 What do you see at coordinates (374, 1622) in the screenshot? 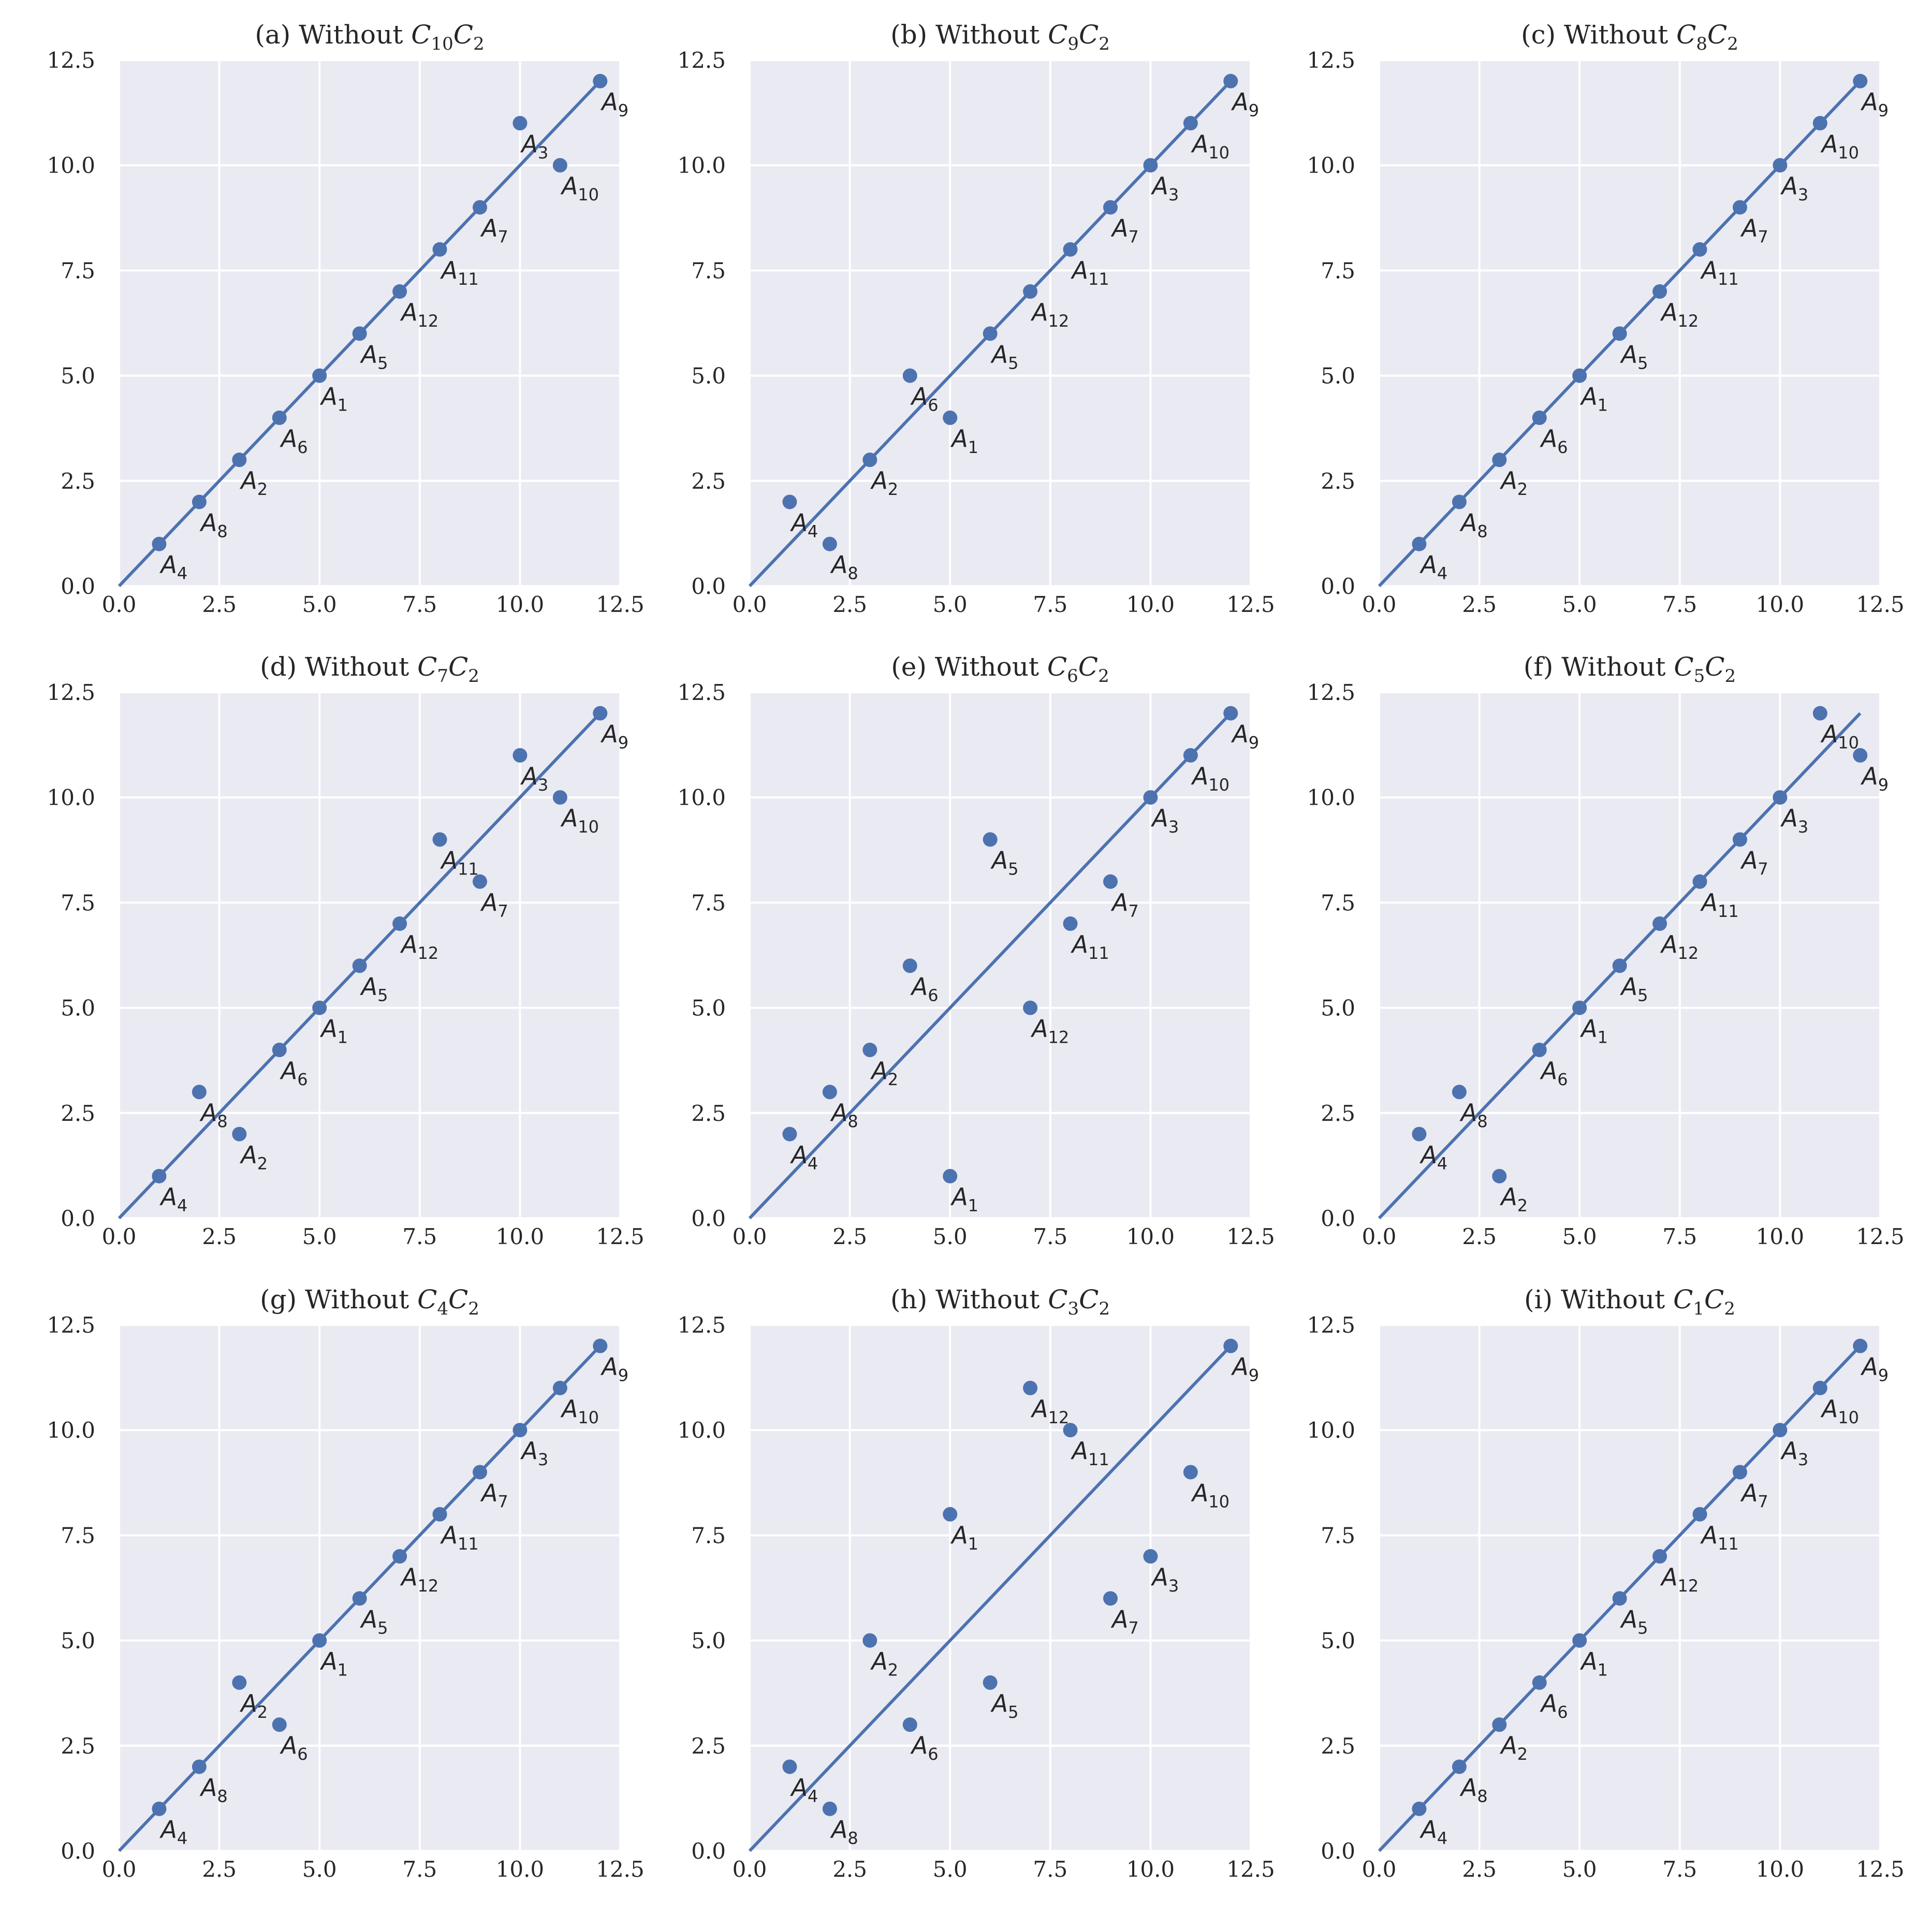
I see `point-label: A5` at bounding box center [374, 1622].